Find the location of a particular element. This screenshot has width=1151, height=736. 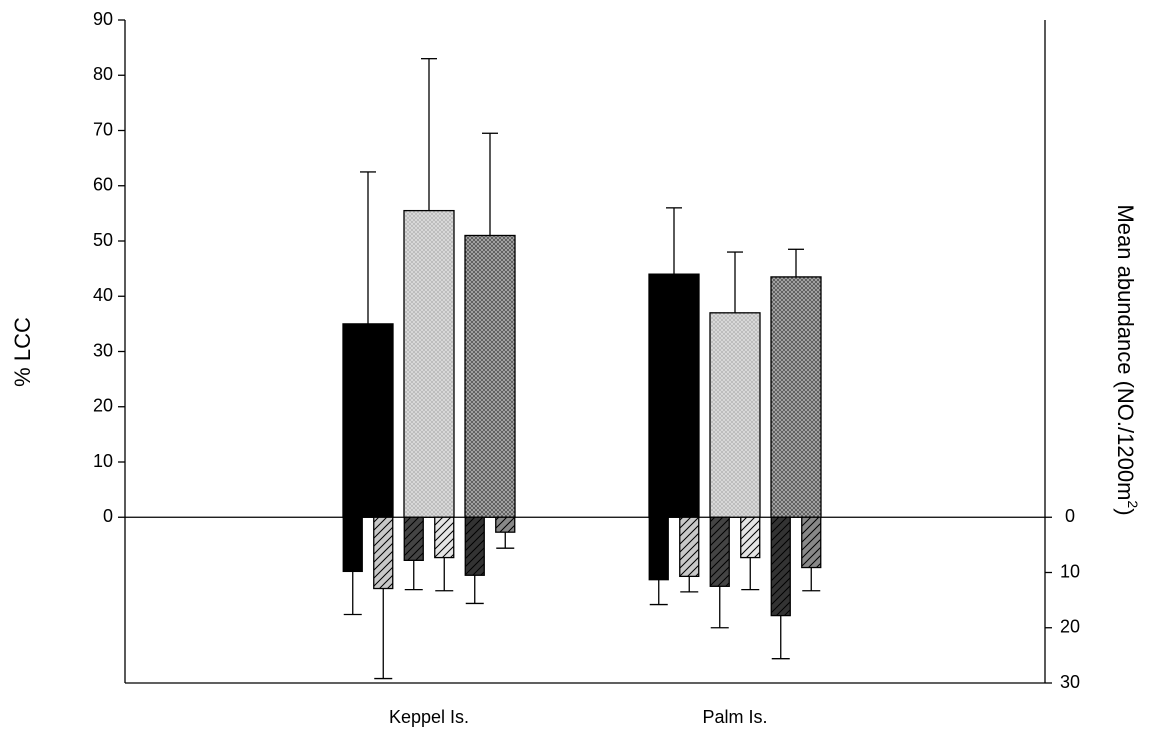

y-tick-label: 50 is located at coordinates (103, 240).